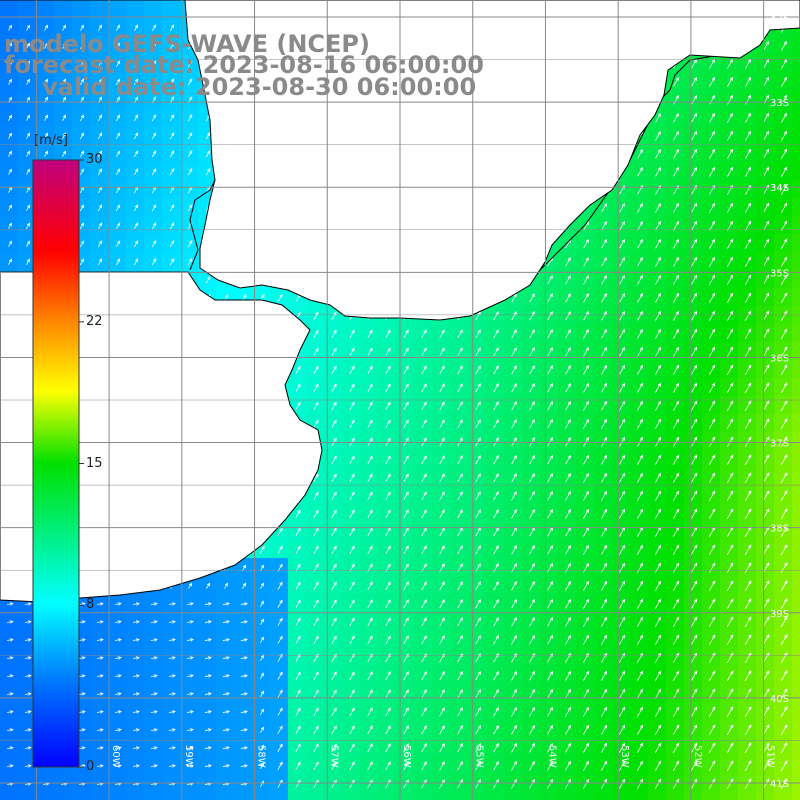  What do you see at coordinates (779, 401) in the screenshot?
I see `latitude-labels: 32S 33S 34S 35S 36S 37S 38S 39S 40S 41S` at bounding box center [779, 401].